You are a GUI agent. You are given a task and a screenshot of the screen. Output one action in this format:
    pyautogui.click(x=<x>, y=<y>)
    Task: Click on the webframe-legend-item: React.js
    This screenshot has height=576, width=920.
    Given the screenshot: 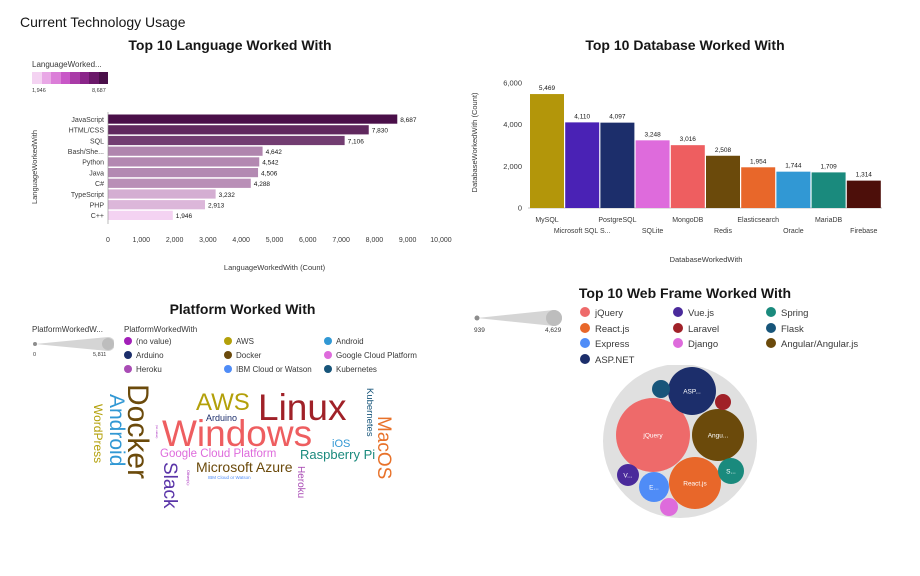 What is the action you would take?
    pyautogui.click(x=605, y=328)
    